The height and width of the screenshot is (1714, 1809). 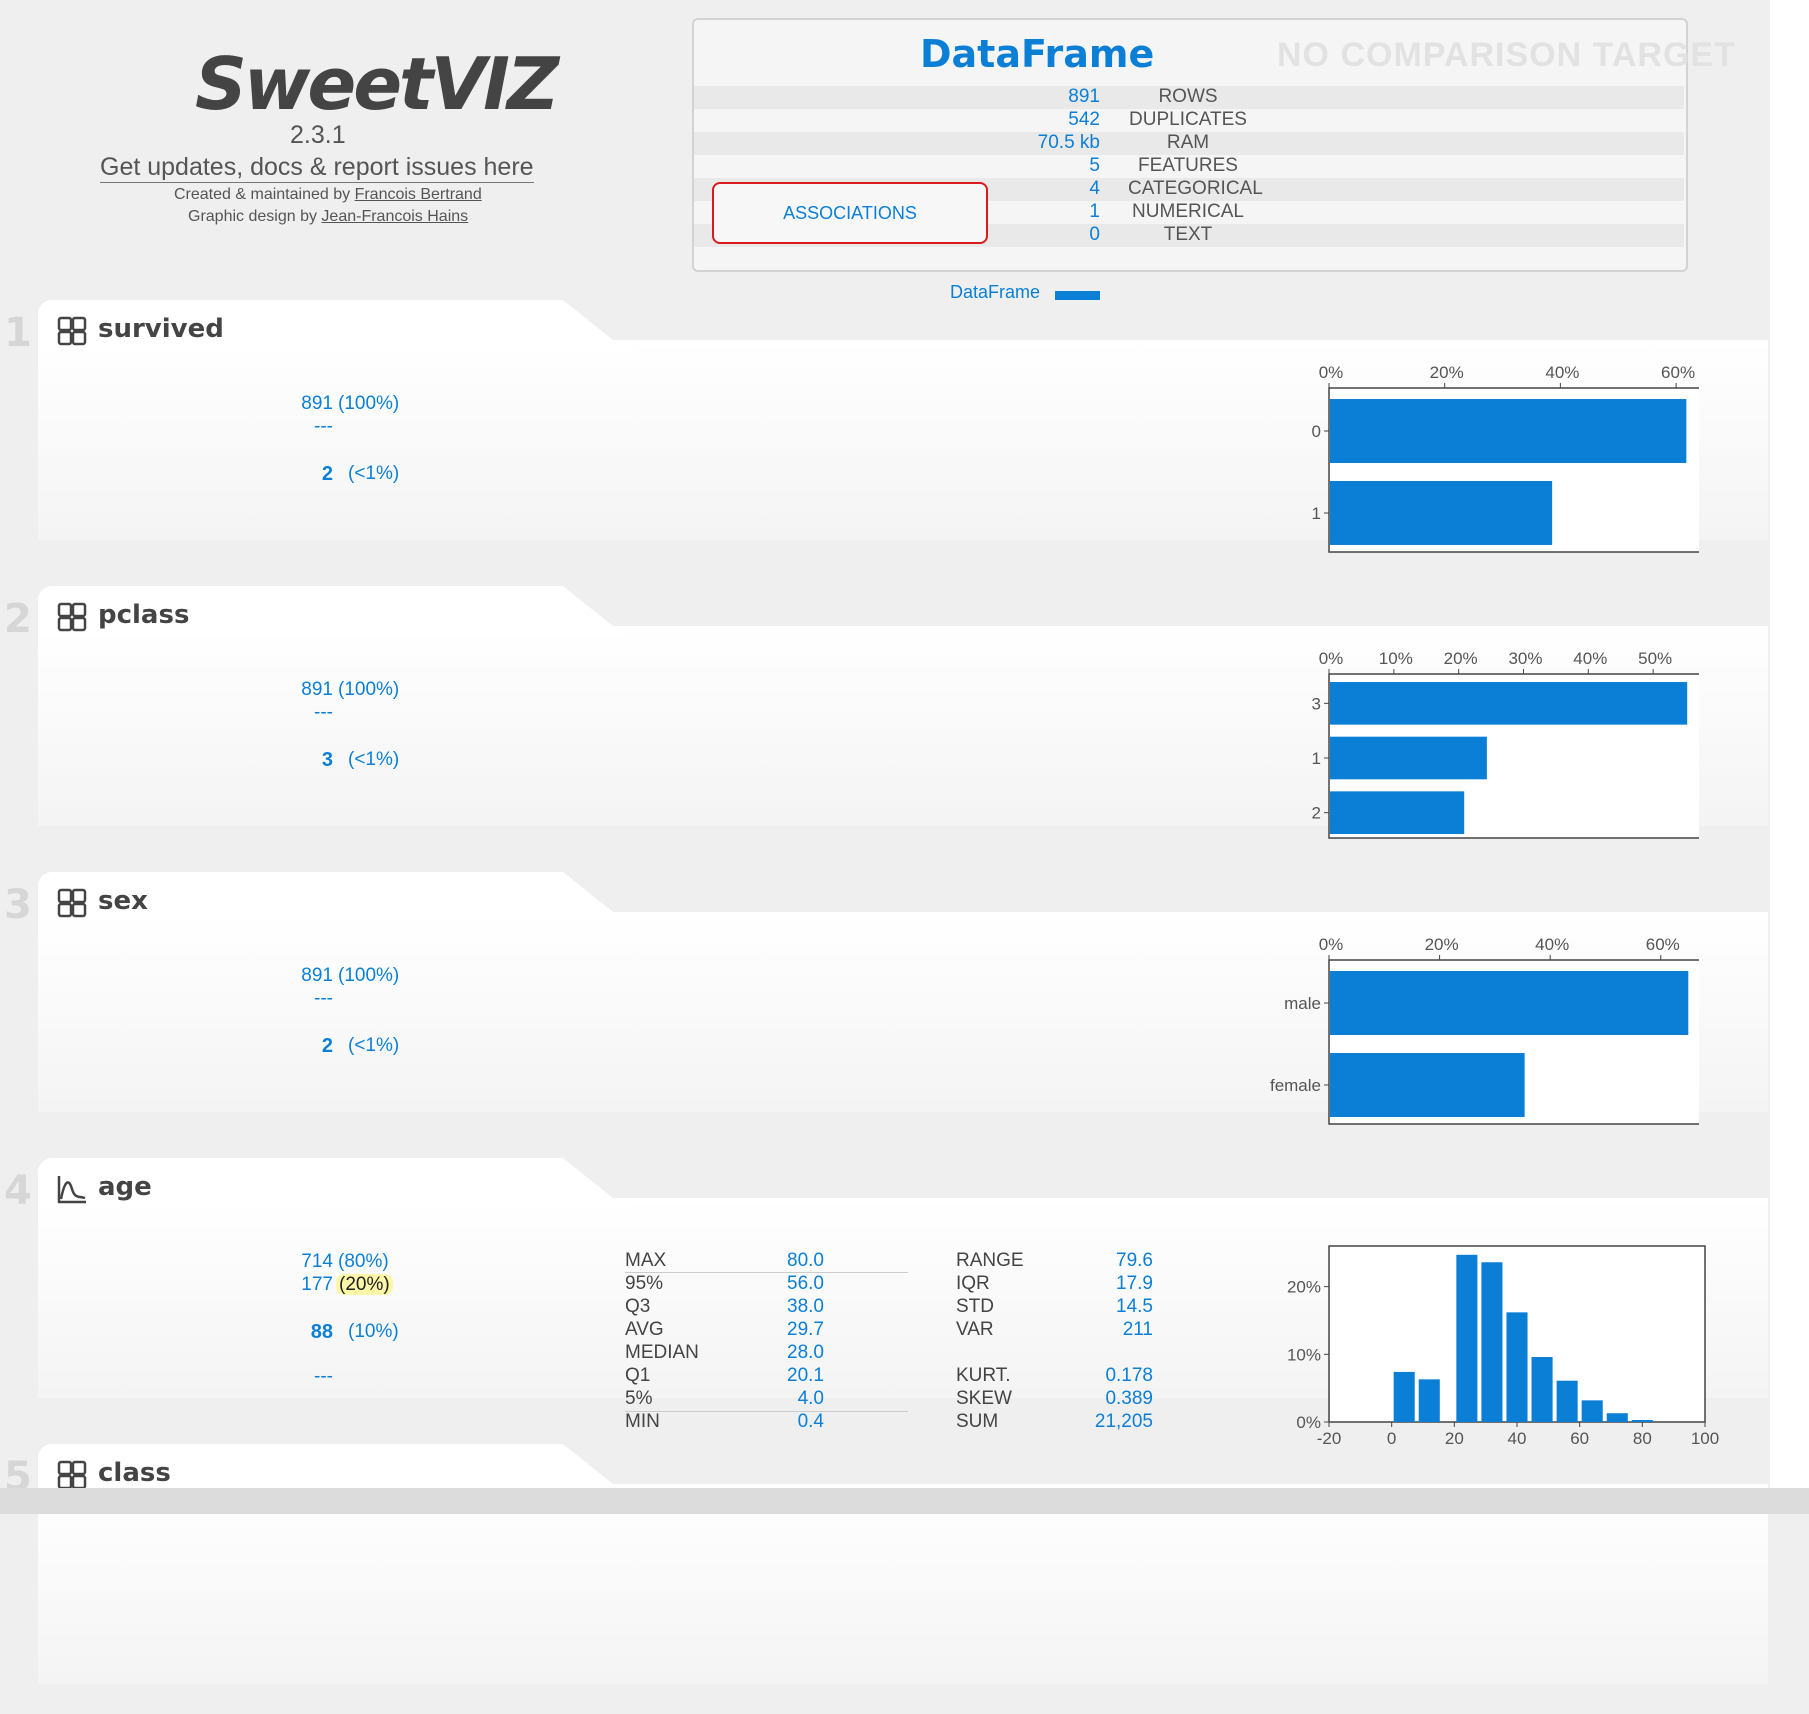 I want to click on stat-value: 0.4, so click(x=810, y=1421).